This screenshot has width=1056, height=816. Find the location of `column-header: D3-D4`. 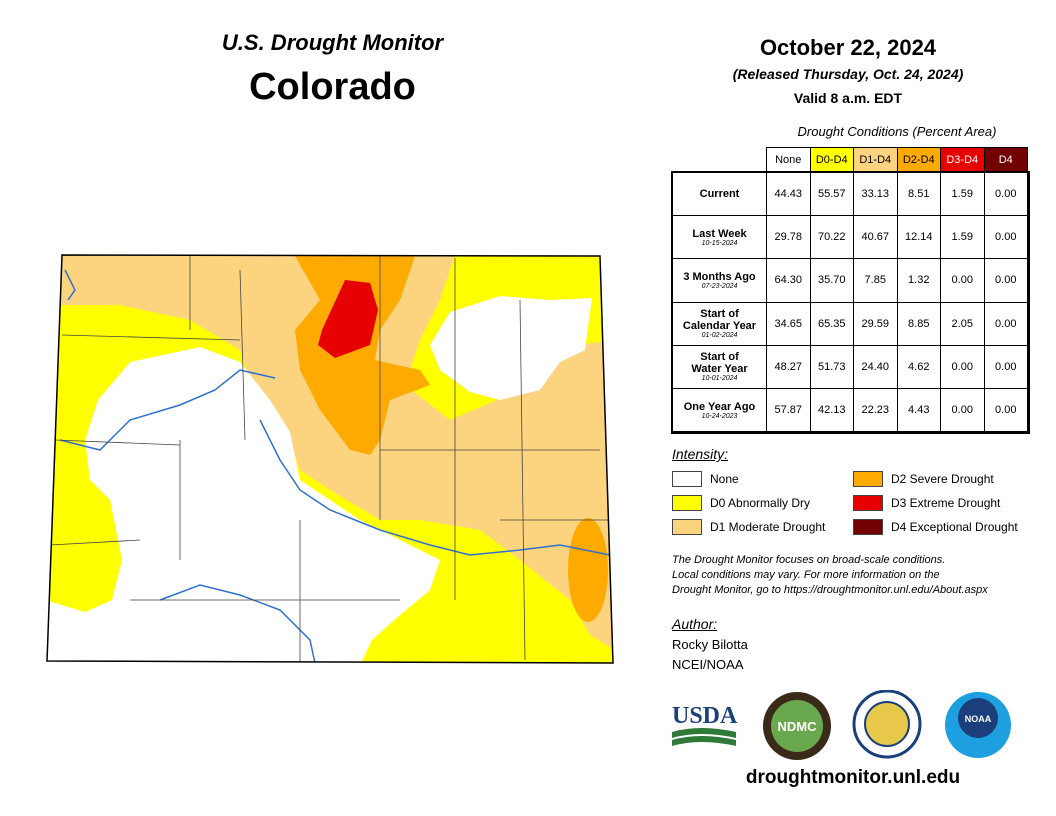

column-header: D3-D4 is located at coordinates (962, 160).